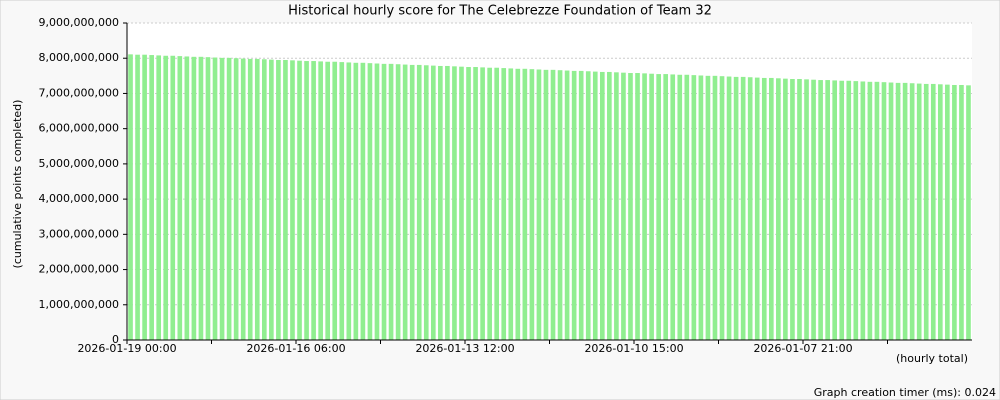 The height and width of the screenshot is (400, 1000). Describe the element at coordinates (115, 339) in the screenshot. I see `y-tick-label: 0` at that location.